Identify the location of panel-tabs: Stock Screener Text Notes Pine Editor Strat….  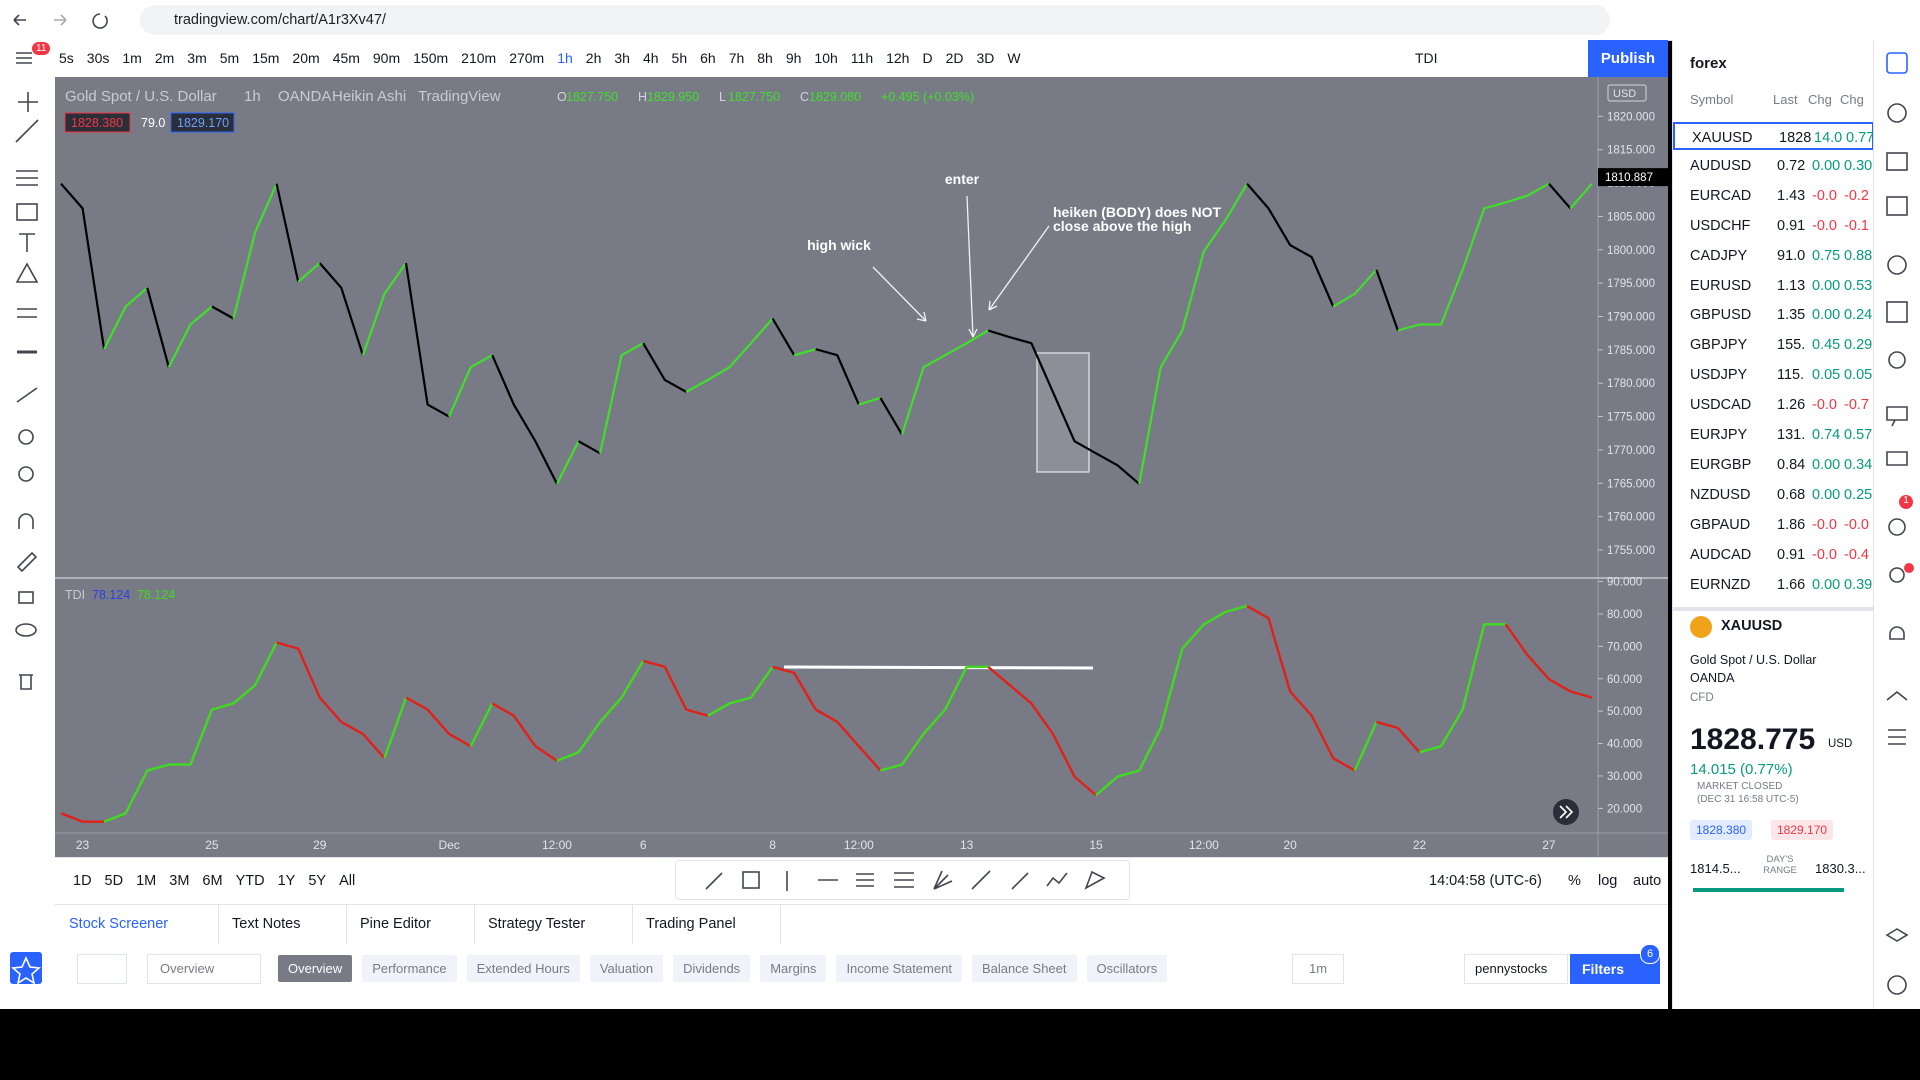
(861, 924).